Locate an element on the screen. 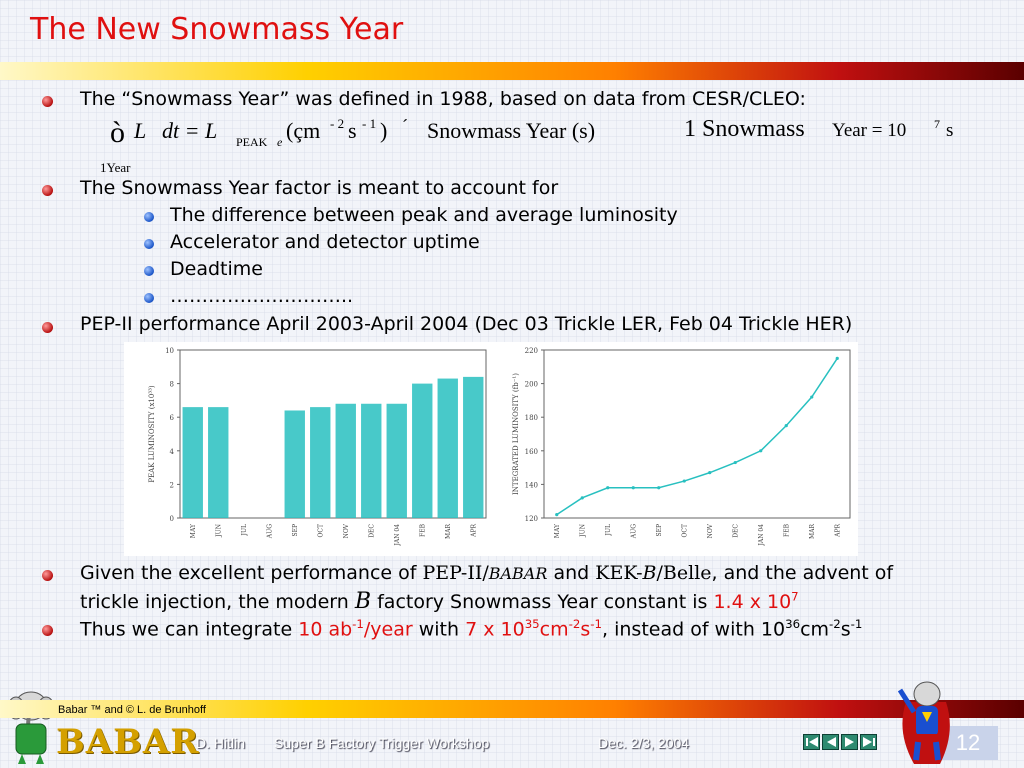 This screenshot has height=768, width=1024. nav-prev-button is located at coordinates (830, 742).